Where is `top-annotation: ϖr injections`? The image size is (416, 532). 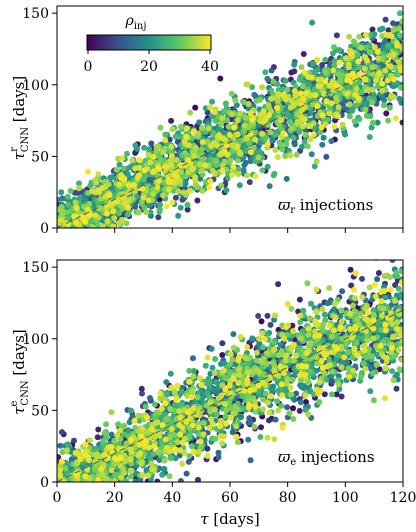
top-annotation: ϖr injections is located at coordinates (324, 205).